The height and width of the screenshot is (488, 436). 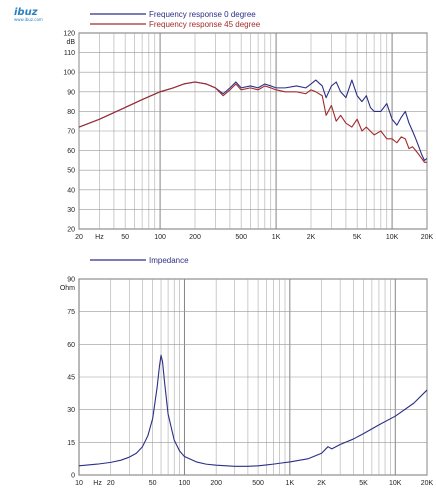 I want to click on y-tick-label: 120, so click(x=69, y=34).